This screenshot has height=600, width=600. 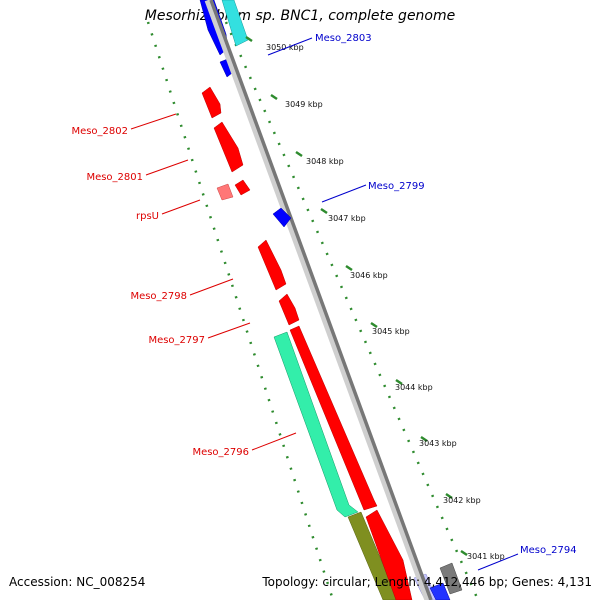 I want to click on gene-olive, so click(x=373, y=555).